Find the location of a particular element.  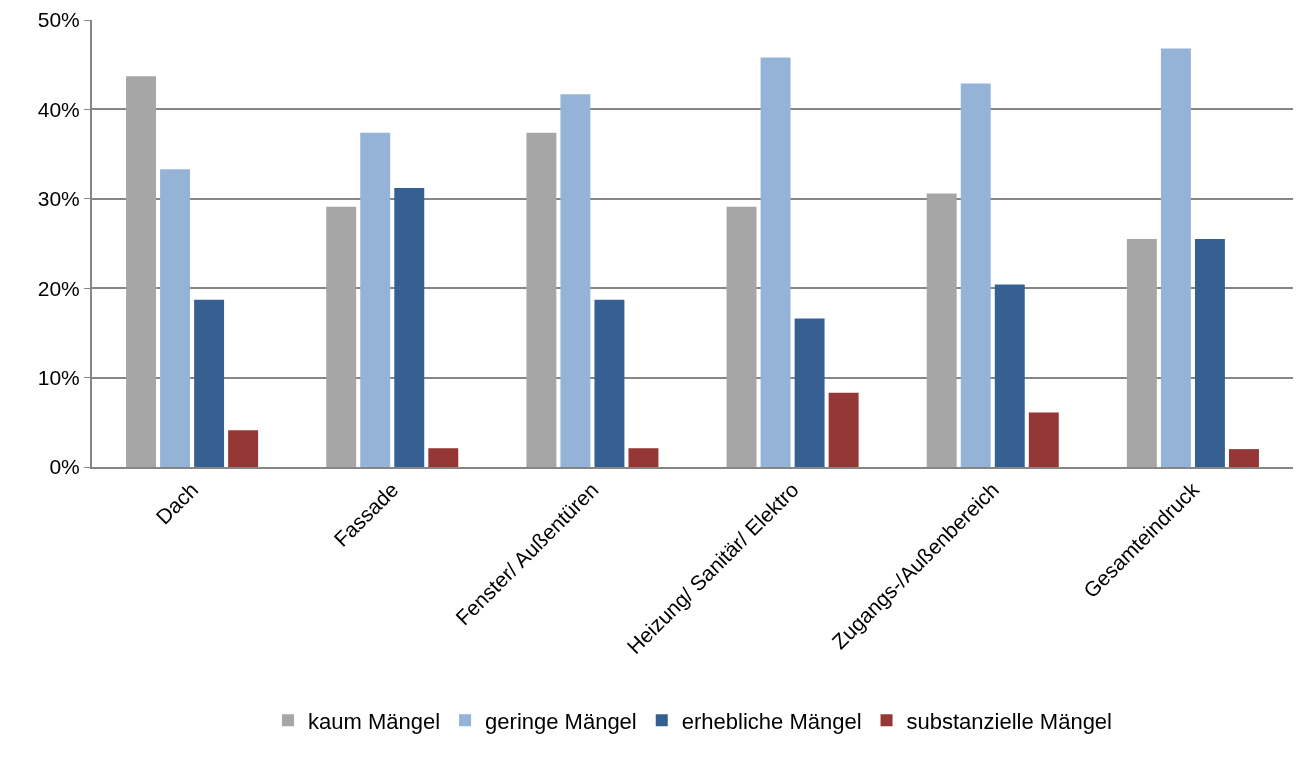

y-tick-label: 20% is located at coordinates (58, 288).